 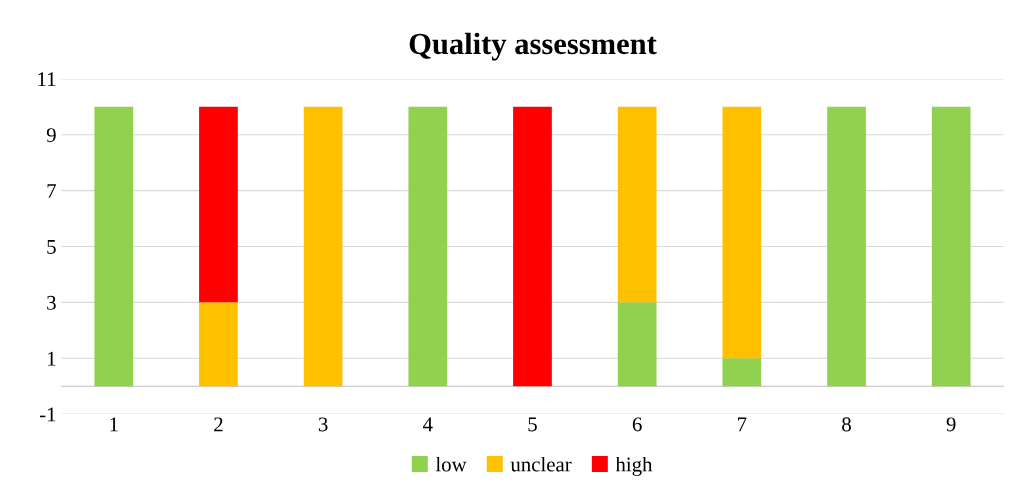 What do you see at coordinates (742, 424) in the screenshot?
I see `x-tick-label: 7` at bounding box center [742, 424].